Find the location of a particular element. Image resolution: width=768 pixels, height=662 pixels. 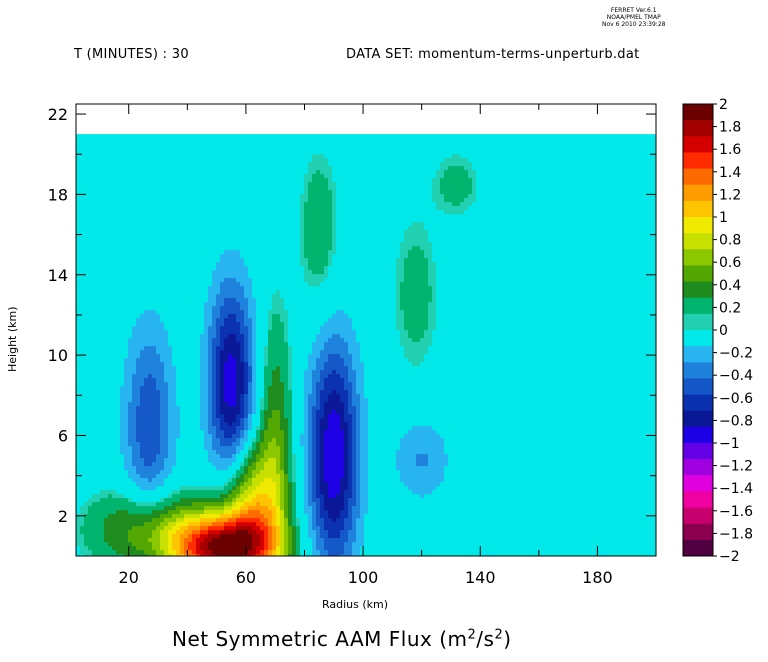

y-tick-label: 22 is located at coordinates (58, 114).